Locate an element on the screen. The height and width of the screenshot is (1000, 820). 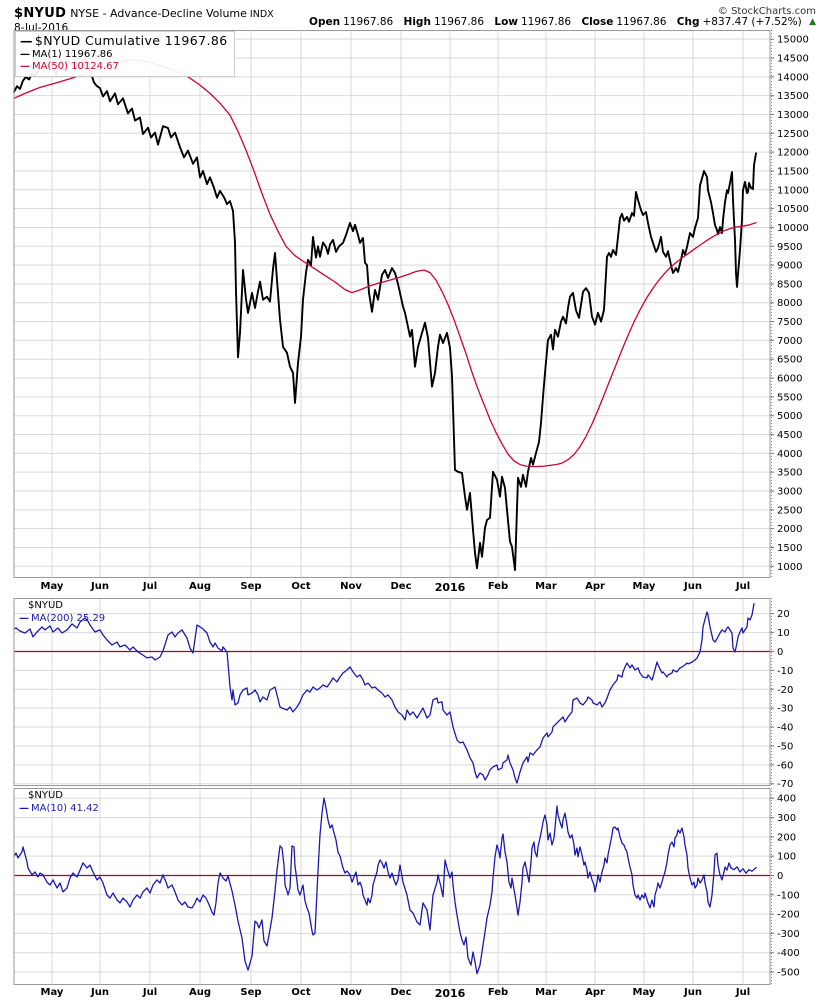
ma200-panel-legend: $NYUD — MA(200) 25.29 is located at coordinates (63, 613).